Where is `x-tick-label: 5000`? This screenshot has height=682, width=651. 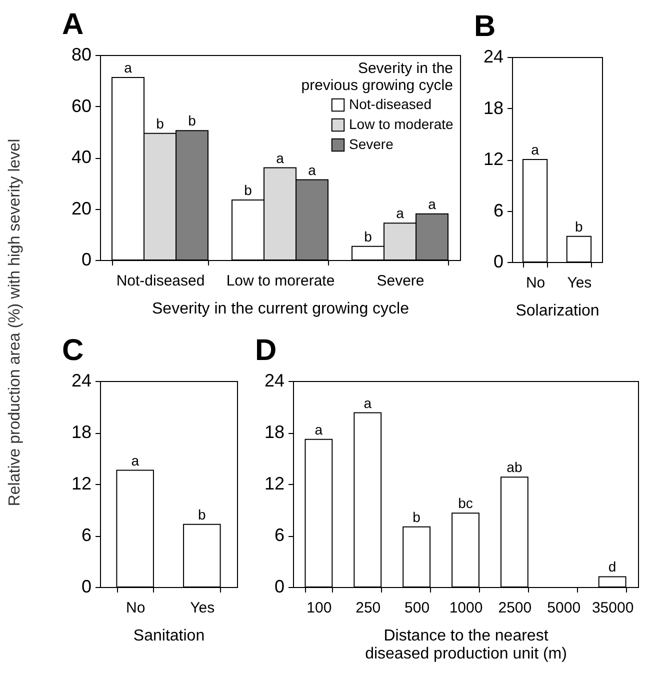 x-tick-label: 5000 is located at coordinates (564, 608).